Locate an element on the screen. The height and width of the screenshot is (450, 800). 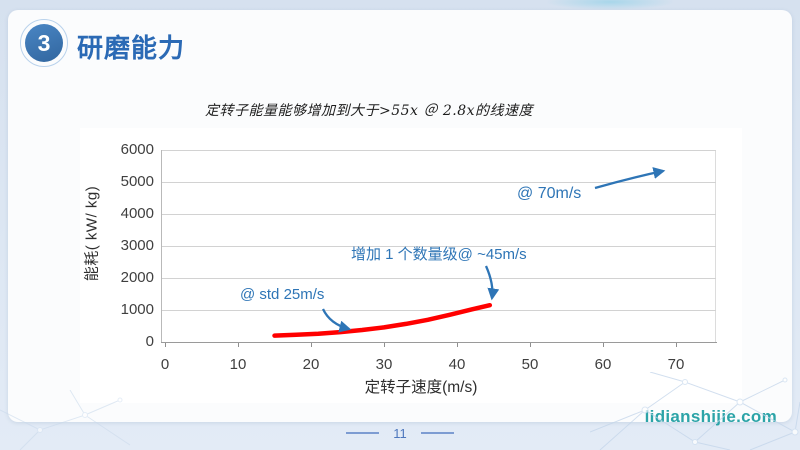
energy-curve is located at coordinates (382, 320).